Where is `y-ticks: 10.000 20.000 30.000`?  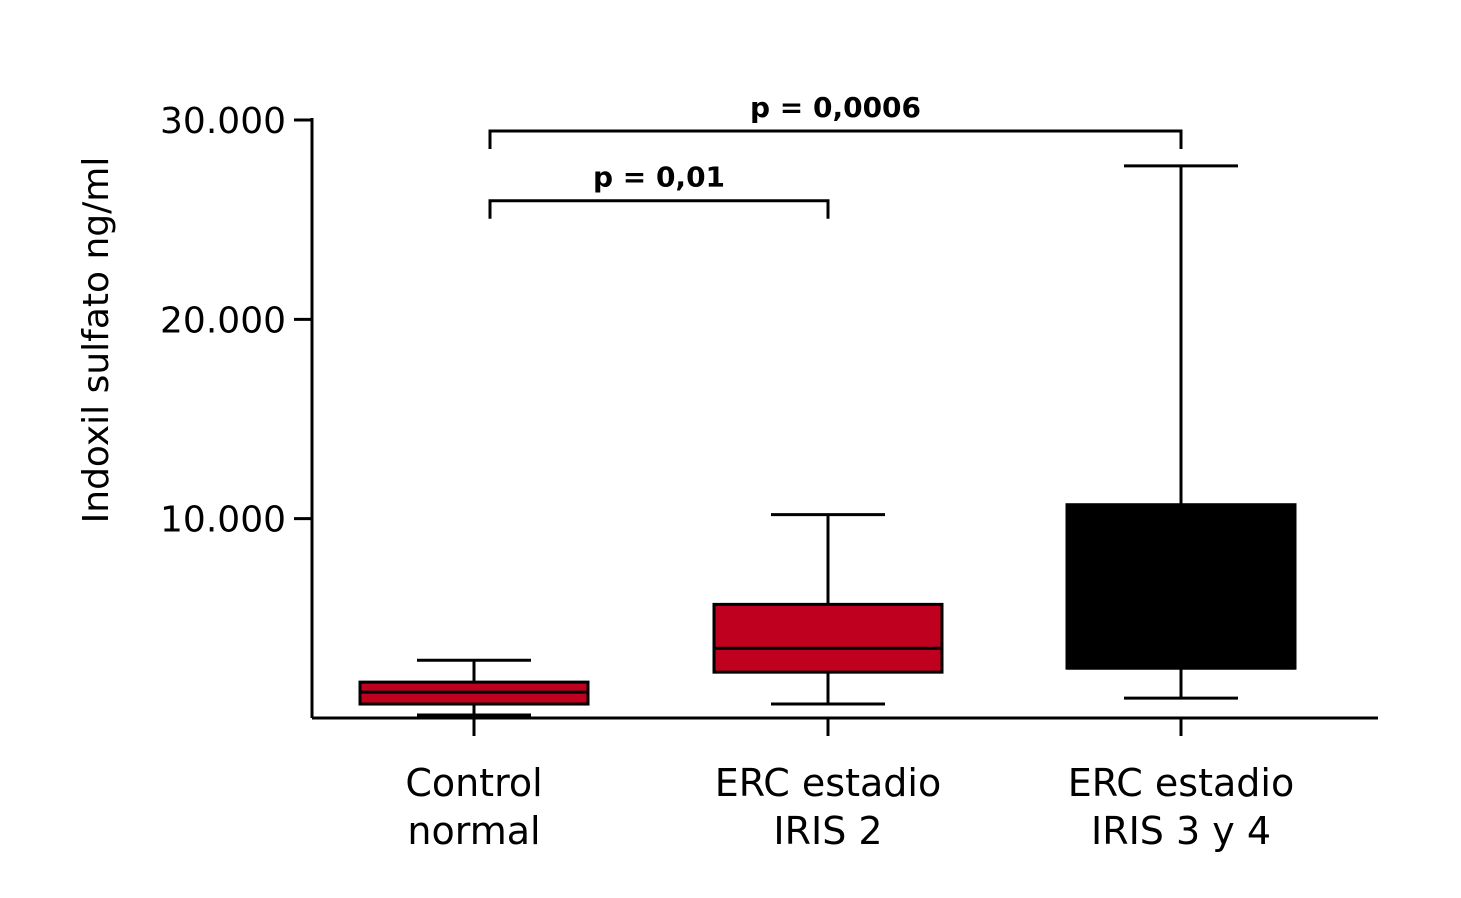 y-ticks: 10.000 20.000 30.000 is located at coordinates (236, 321).